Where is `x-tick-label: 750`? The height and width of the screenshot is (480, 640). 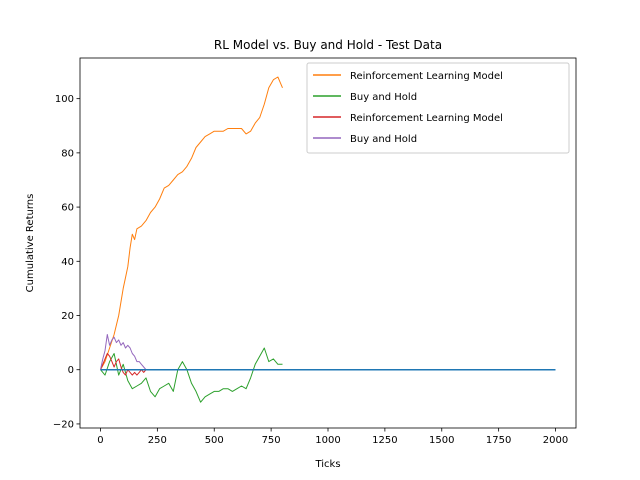 x-tick-label: 750 is located at coordinates (271, 440).